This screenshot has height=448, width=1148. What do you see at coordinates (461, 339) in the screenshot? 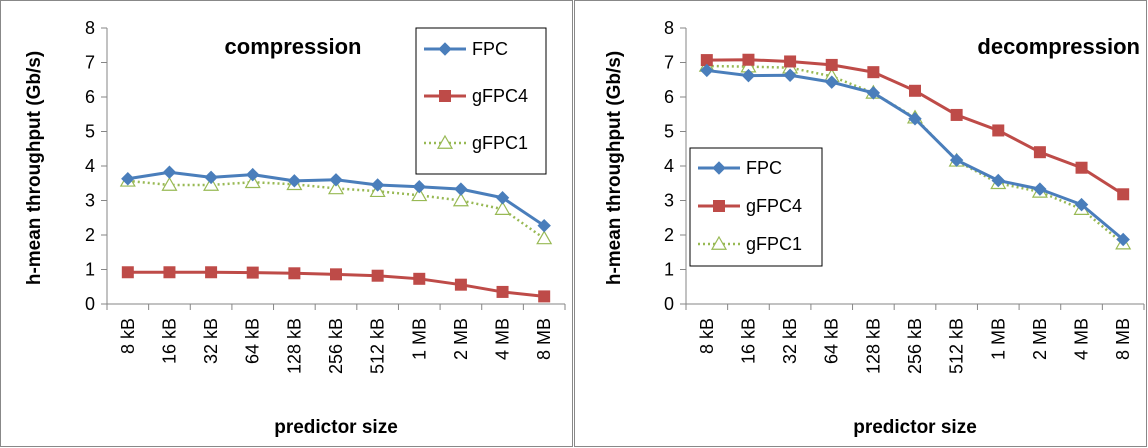
I see `x-tick-label: 2 MB` at bounding box center [461, 339].